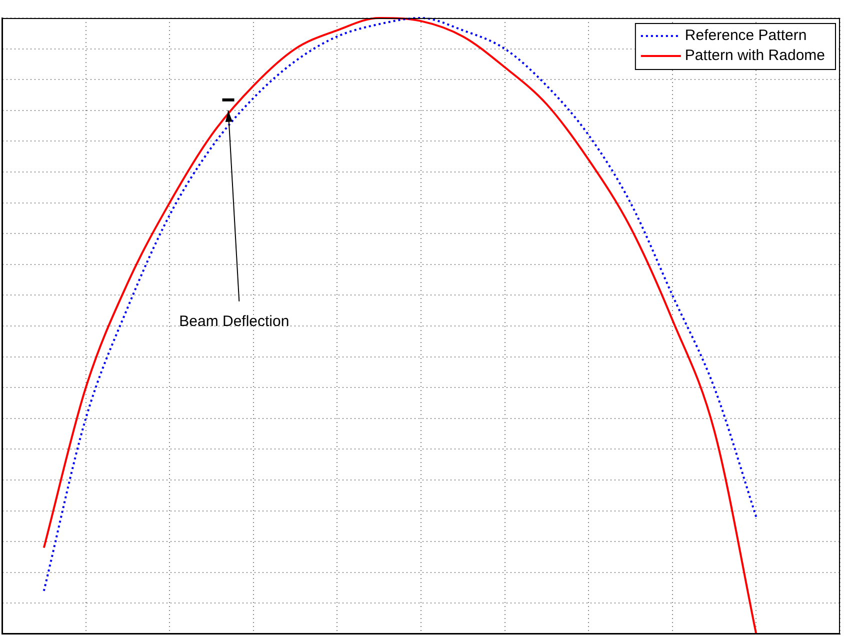 The height and width of the screenshot is (641, 848). Describe the element at coordinates (755, 55) in the screenshot. I see `legend-label: Pattern with Radome` at that location.